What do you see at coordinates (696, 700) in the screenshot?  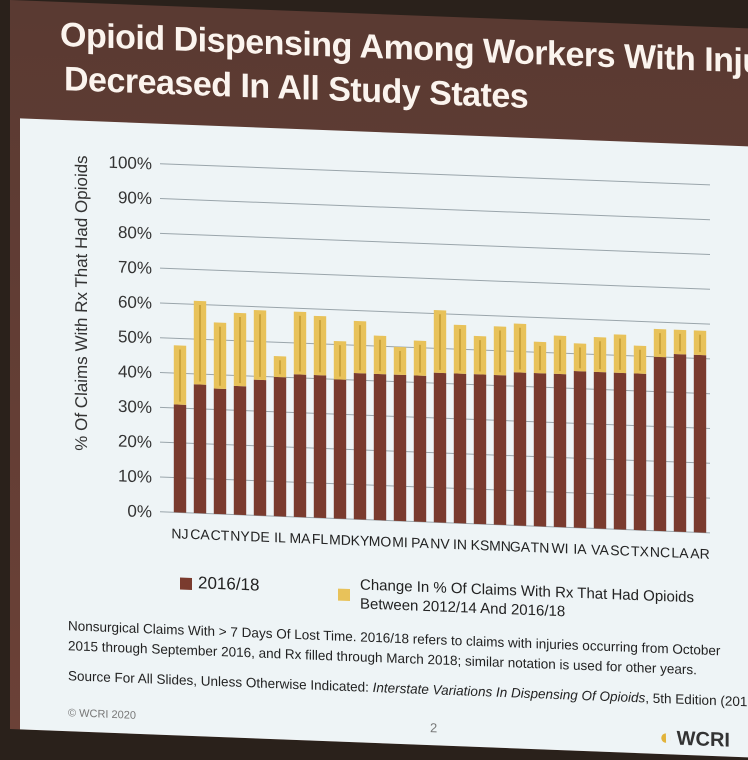 I see `source-suffix: , 5th Edition (2019)` at bounding box center [696, 700].